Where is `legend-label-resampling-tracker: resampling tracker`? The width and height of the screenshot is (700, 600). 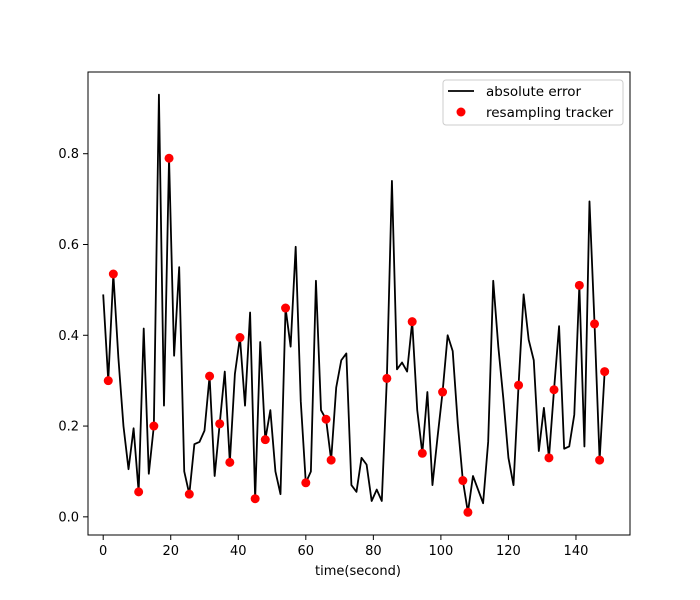
legend-label-resampling-tracker: resampling tracker is located at coordinates (550, 113).